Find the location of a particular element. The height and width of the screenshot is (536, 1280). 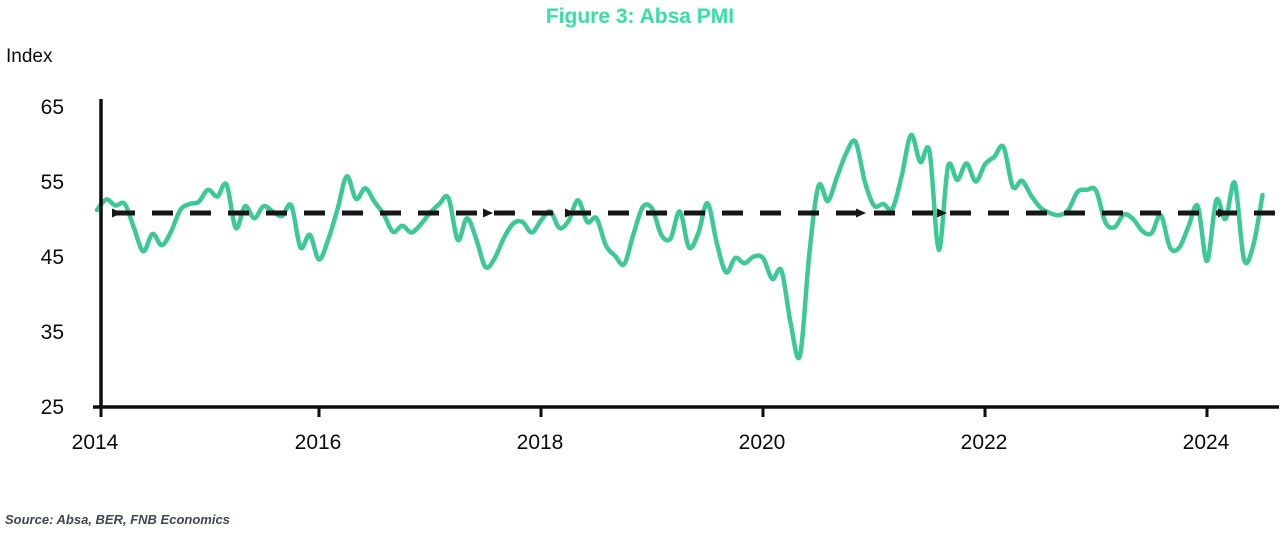

x-tick-label: 2018 is located at coordinates (540, 442).